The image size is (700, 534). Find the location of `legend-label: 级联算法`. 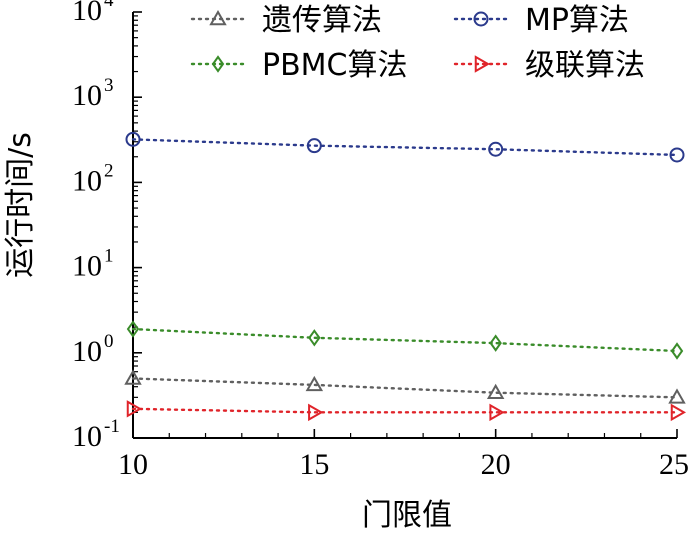

legend-label: 级联算法 is located at coordinates (585, 65).